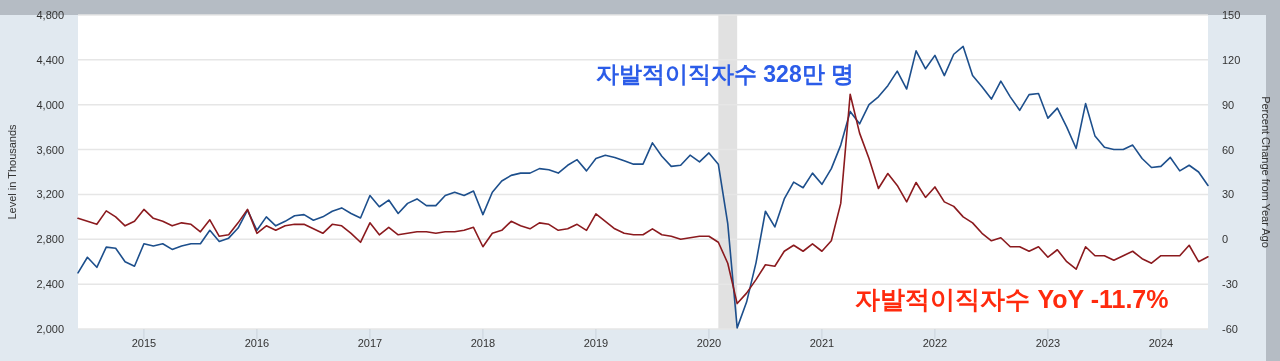 The width and height of the screenshot is (1280, 361). I want to click on y2-tick-label: -60, so click(1230, 329).